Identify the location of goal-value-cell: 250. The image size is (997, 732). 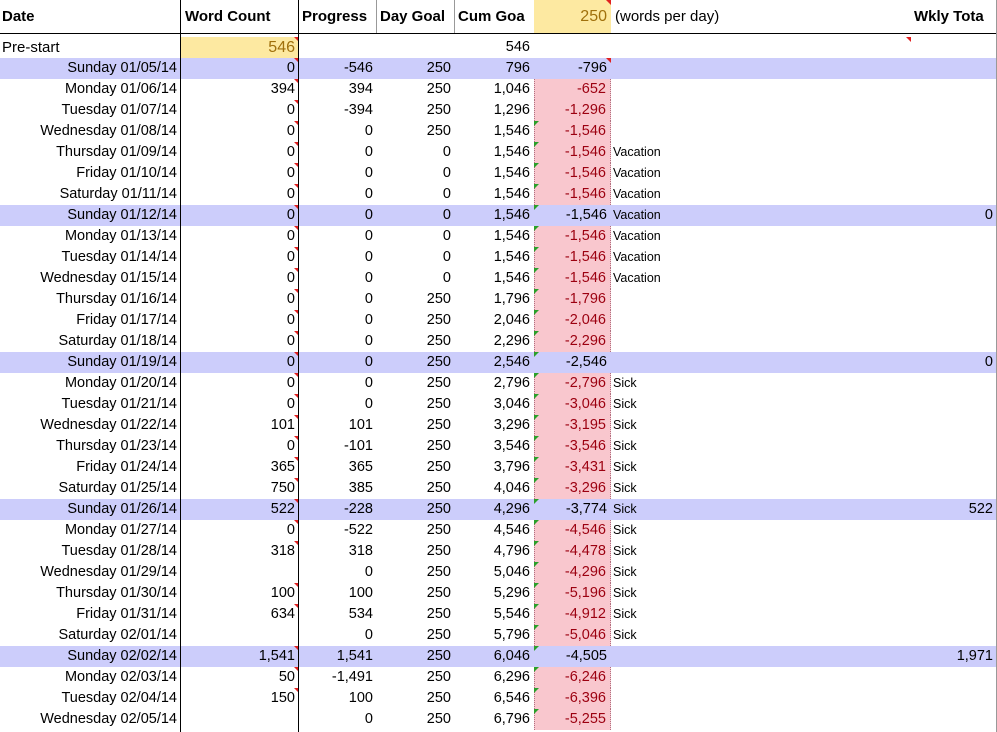
(572, 16).